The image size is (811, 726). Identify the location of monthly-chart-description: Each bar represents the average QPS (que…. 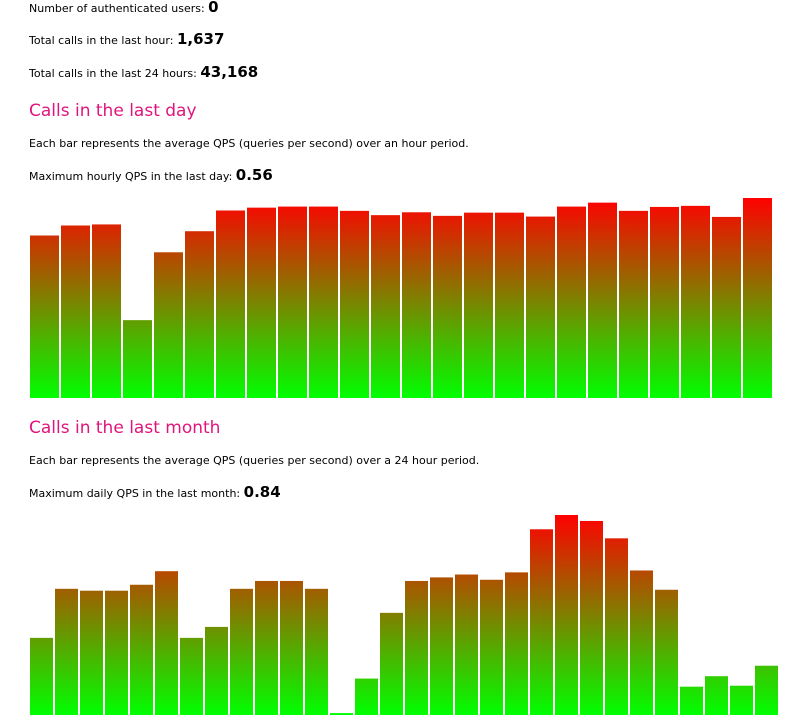
(254, 460).